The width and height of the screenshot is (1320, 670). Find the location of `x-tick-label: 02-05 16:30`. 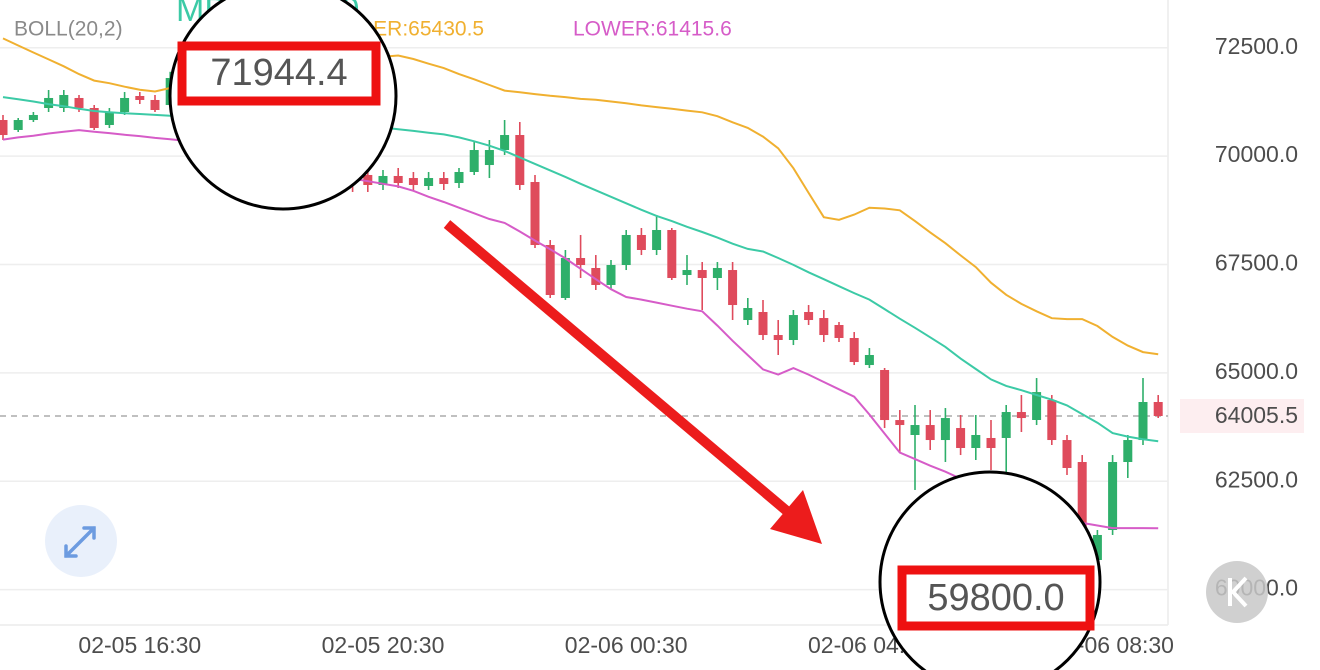

x-tick-label: 02-05 16:30 is located at coordinates (139, 645).